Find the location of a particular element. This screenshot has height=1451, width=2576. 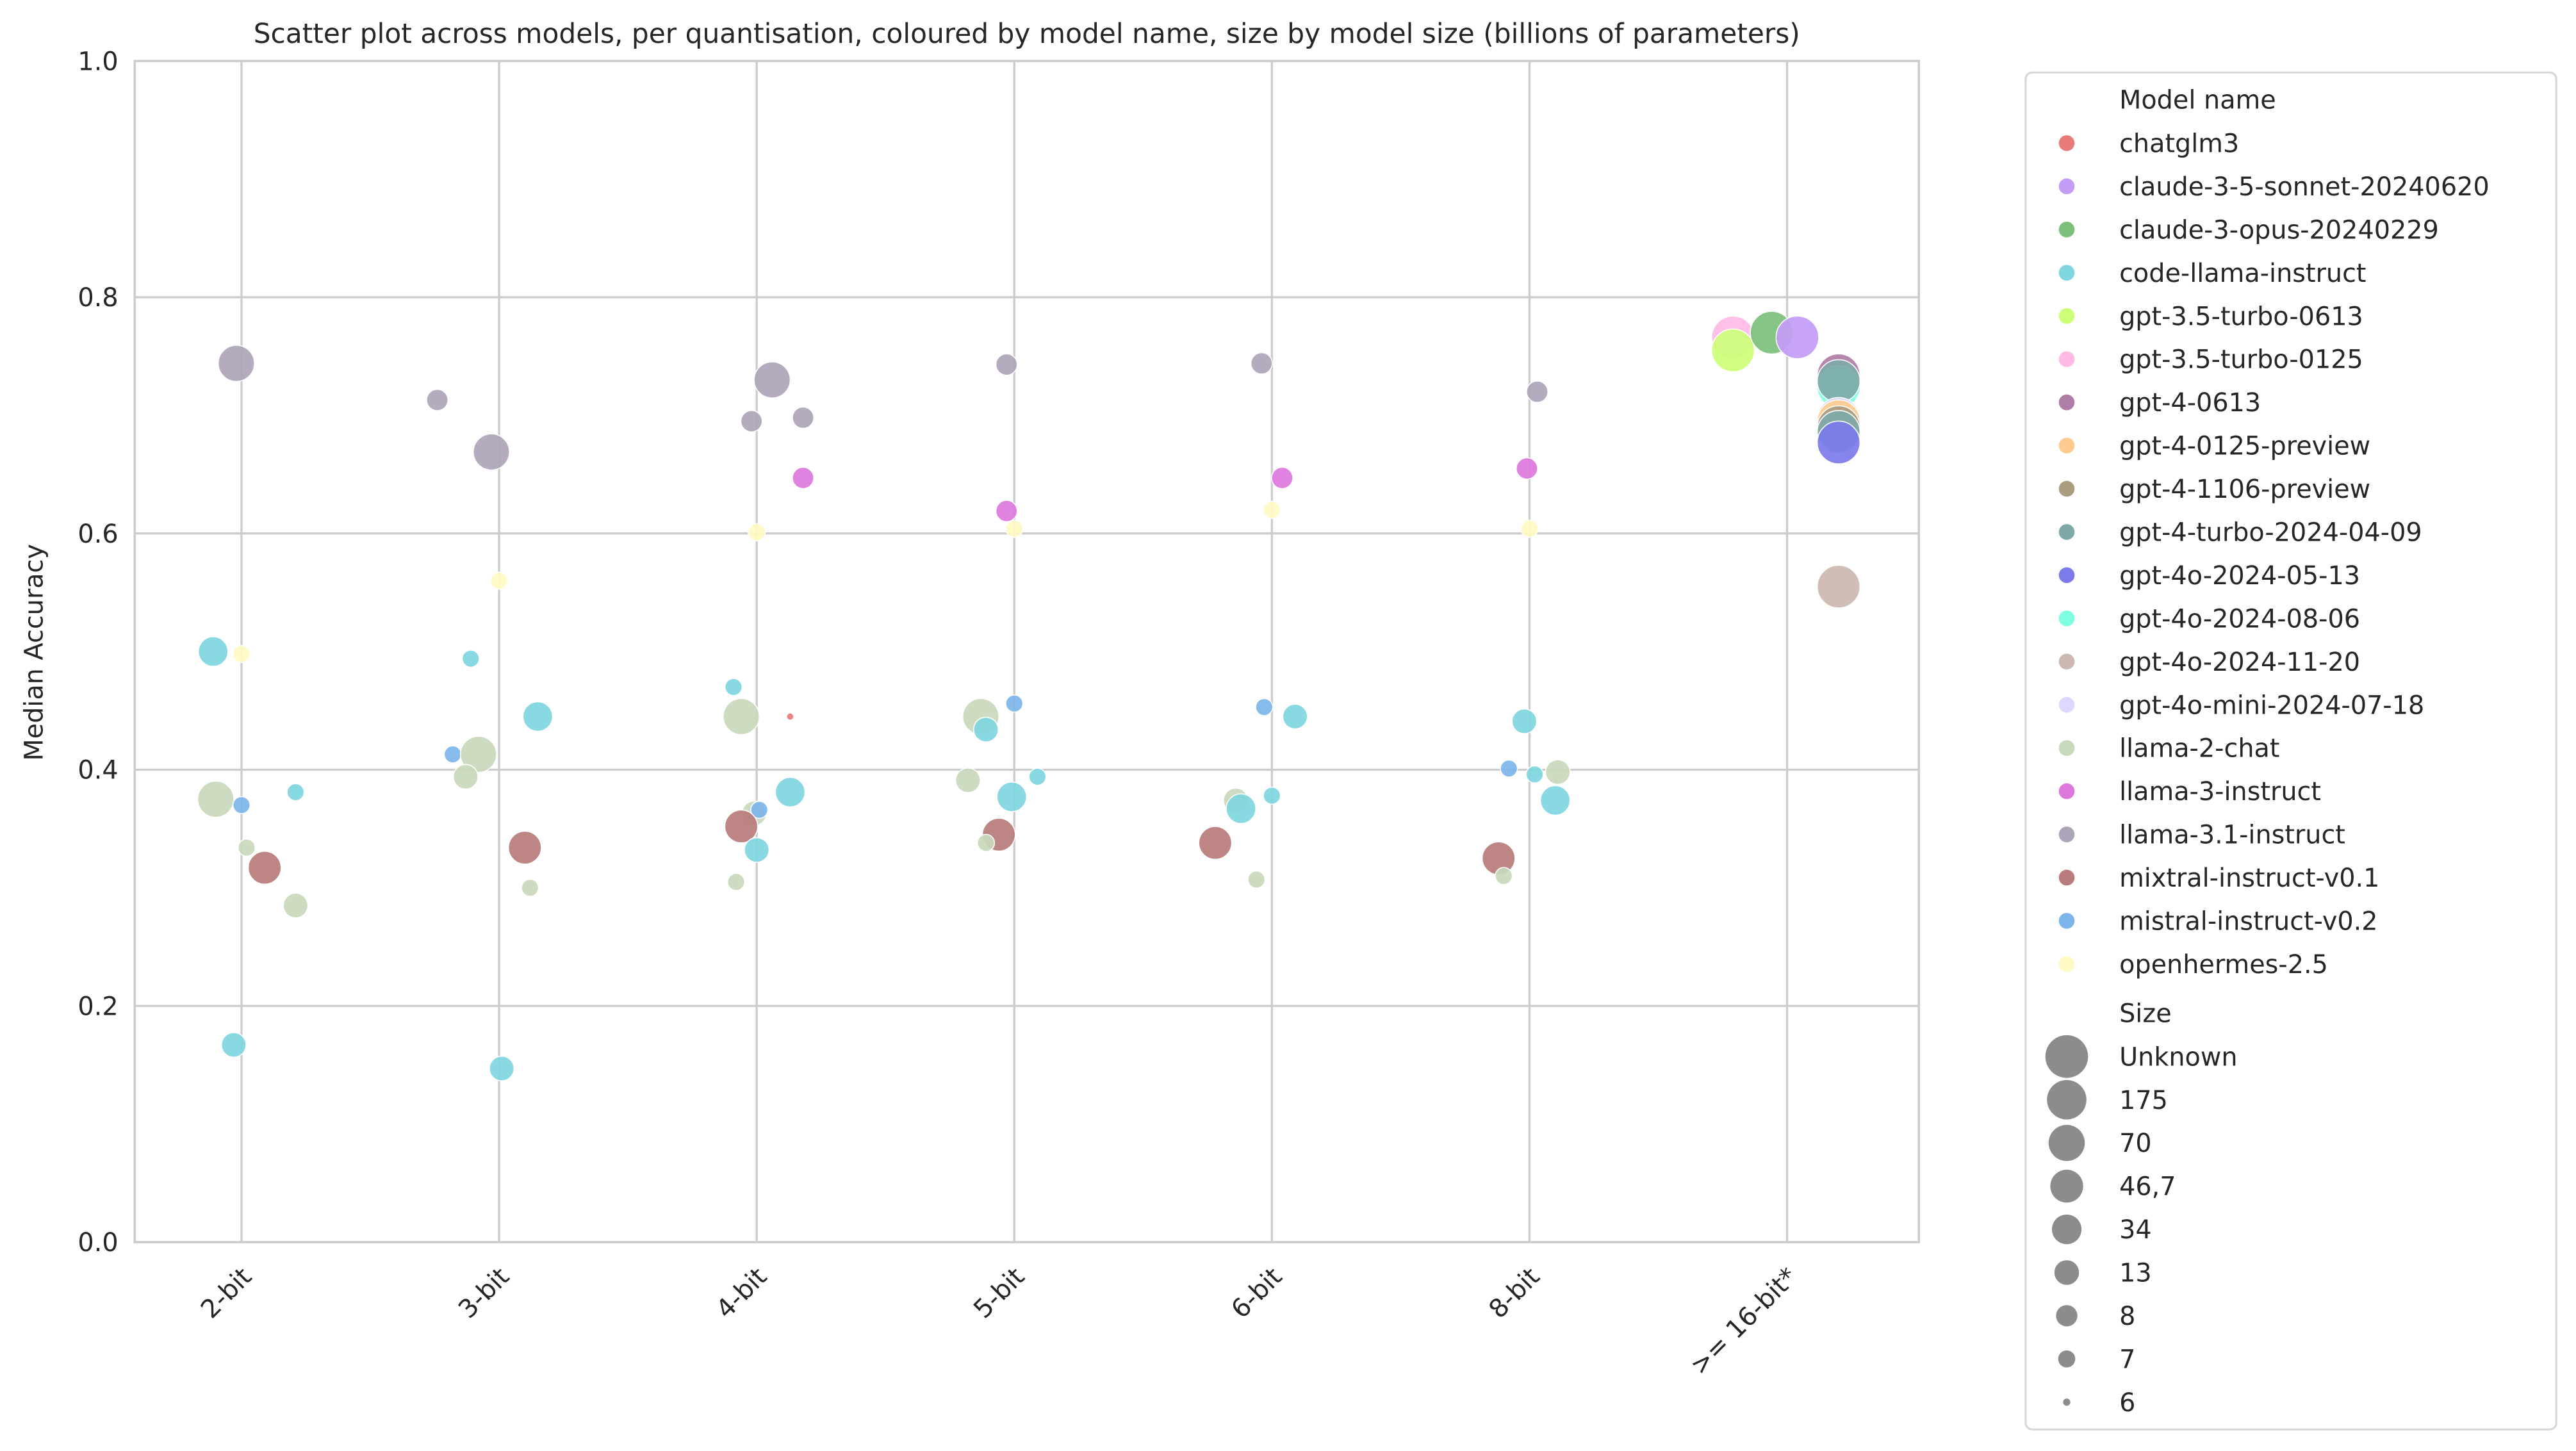

x-tick-label: 2-bit is located at coordinates (227, 1293).